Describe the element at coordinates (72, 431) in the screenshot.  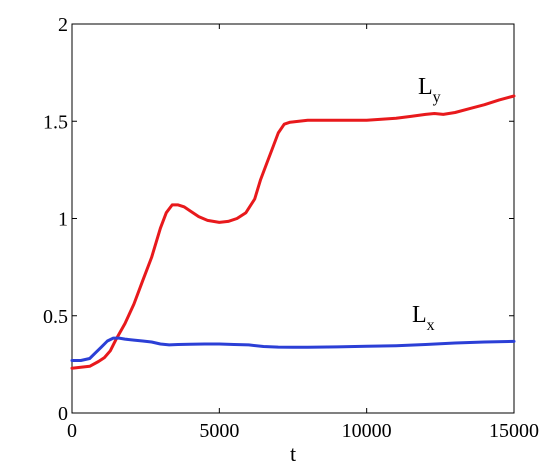
I see `x-tick-label: 0` at that location.